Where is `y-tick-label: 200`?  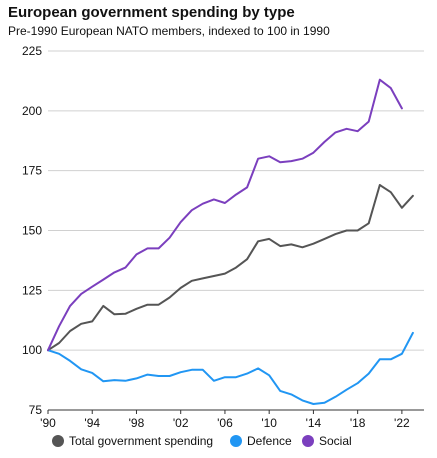
y-tick-label: 200 is located at coordinates (32, 111).